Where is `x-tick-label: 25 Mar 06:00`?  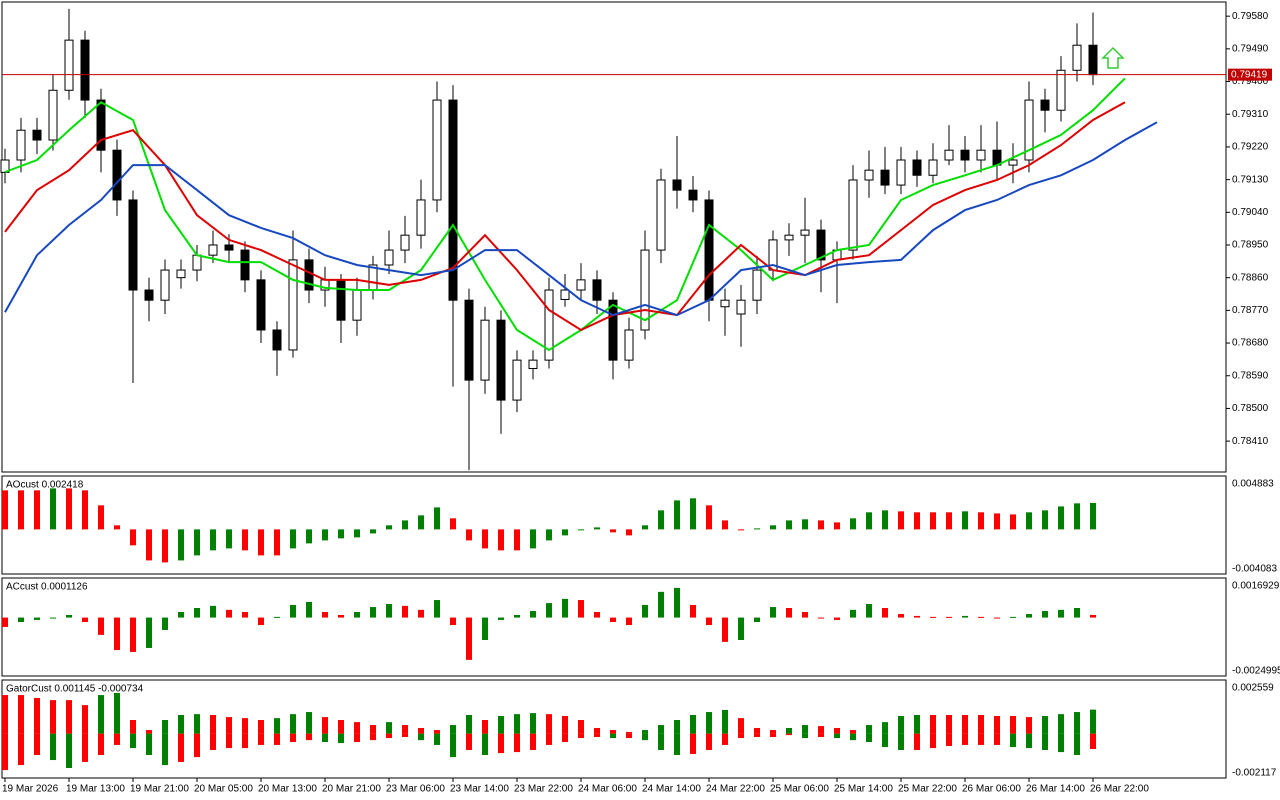
x-tick-label: 25 Mar 06:00 is located at coordinates (799, 789).